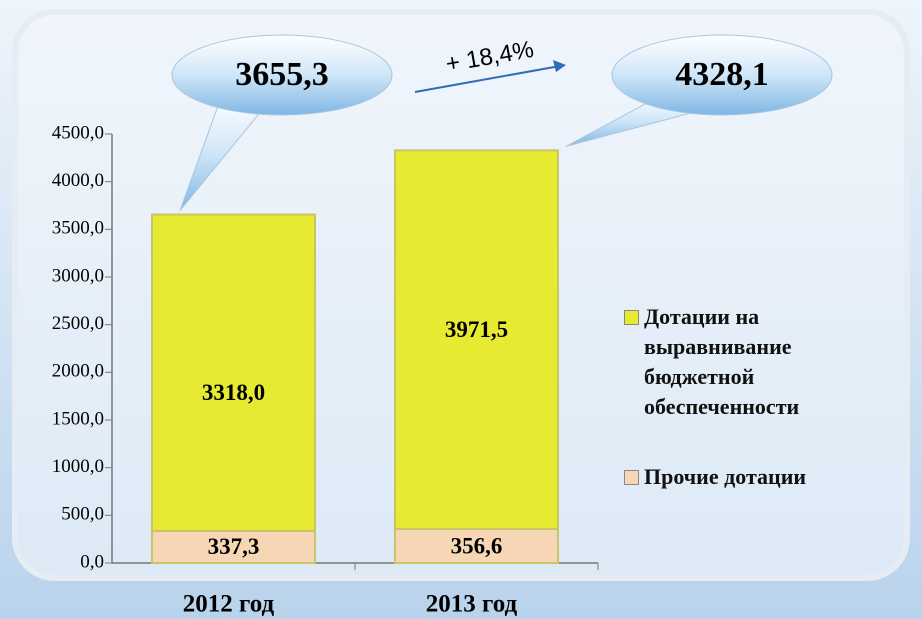 The width and height of the screenshot is (922, 619). I want to click on growth-arrowhead, so click(559, 66).